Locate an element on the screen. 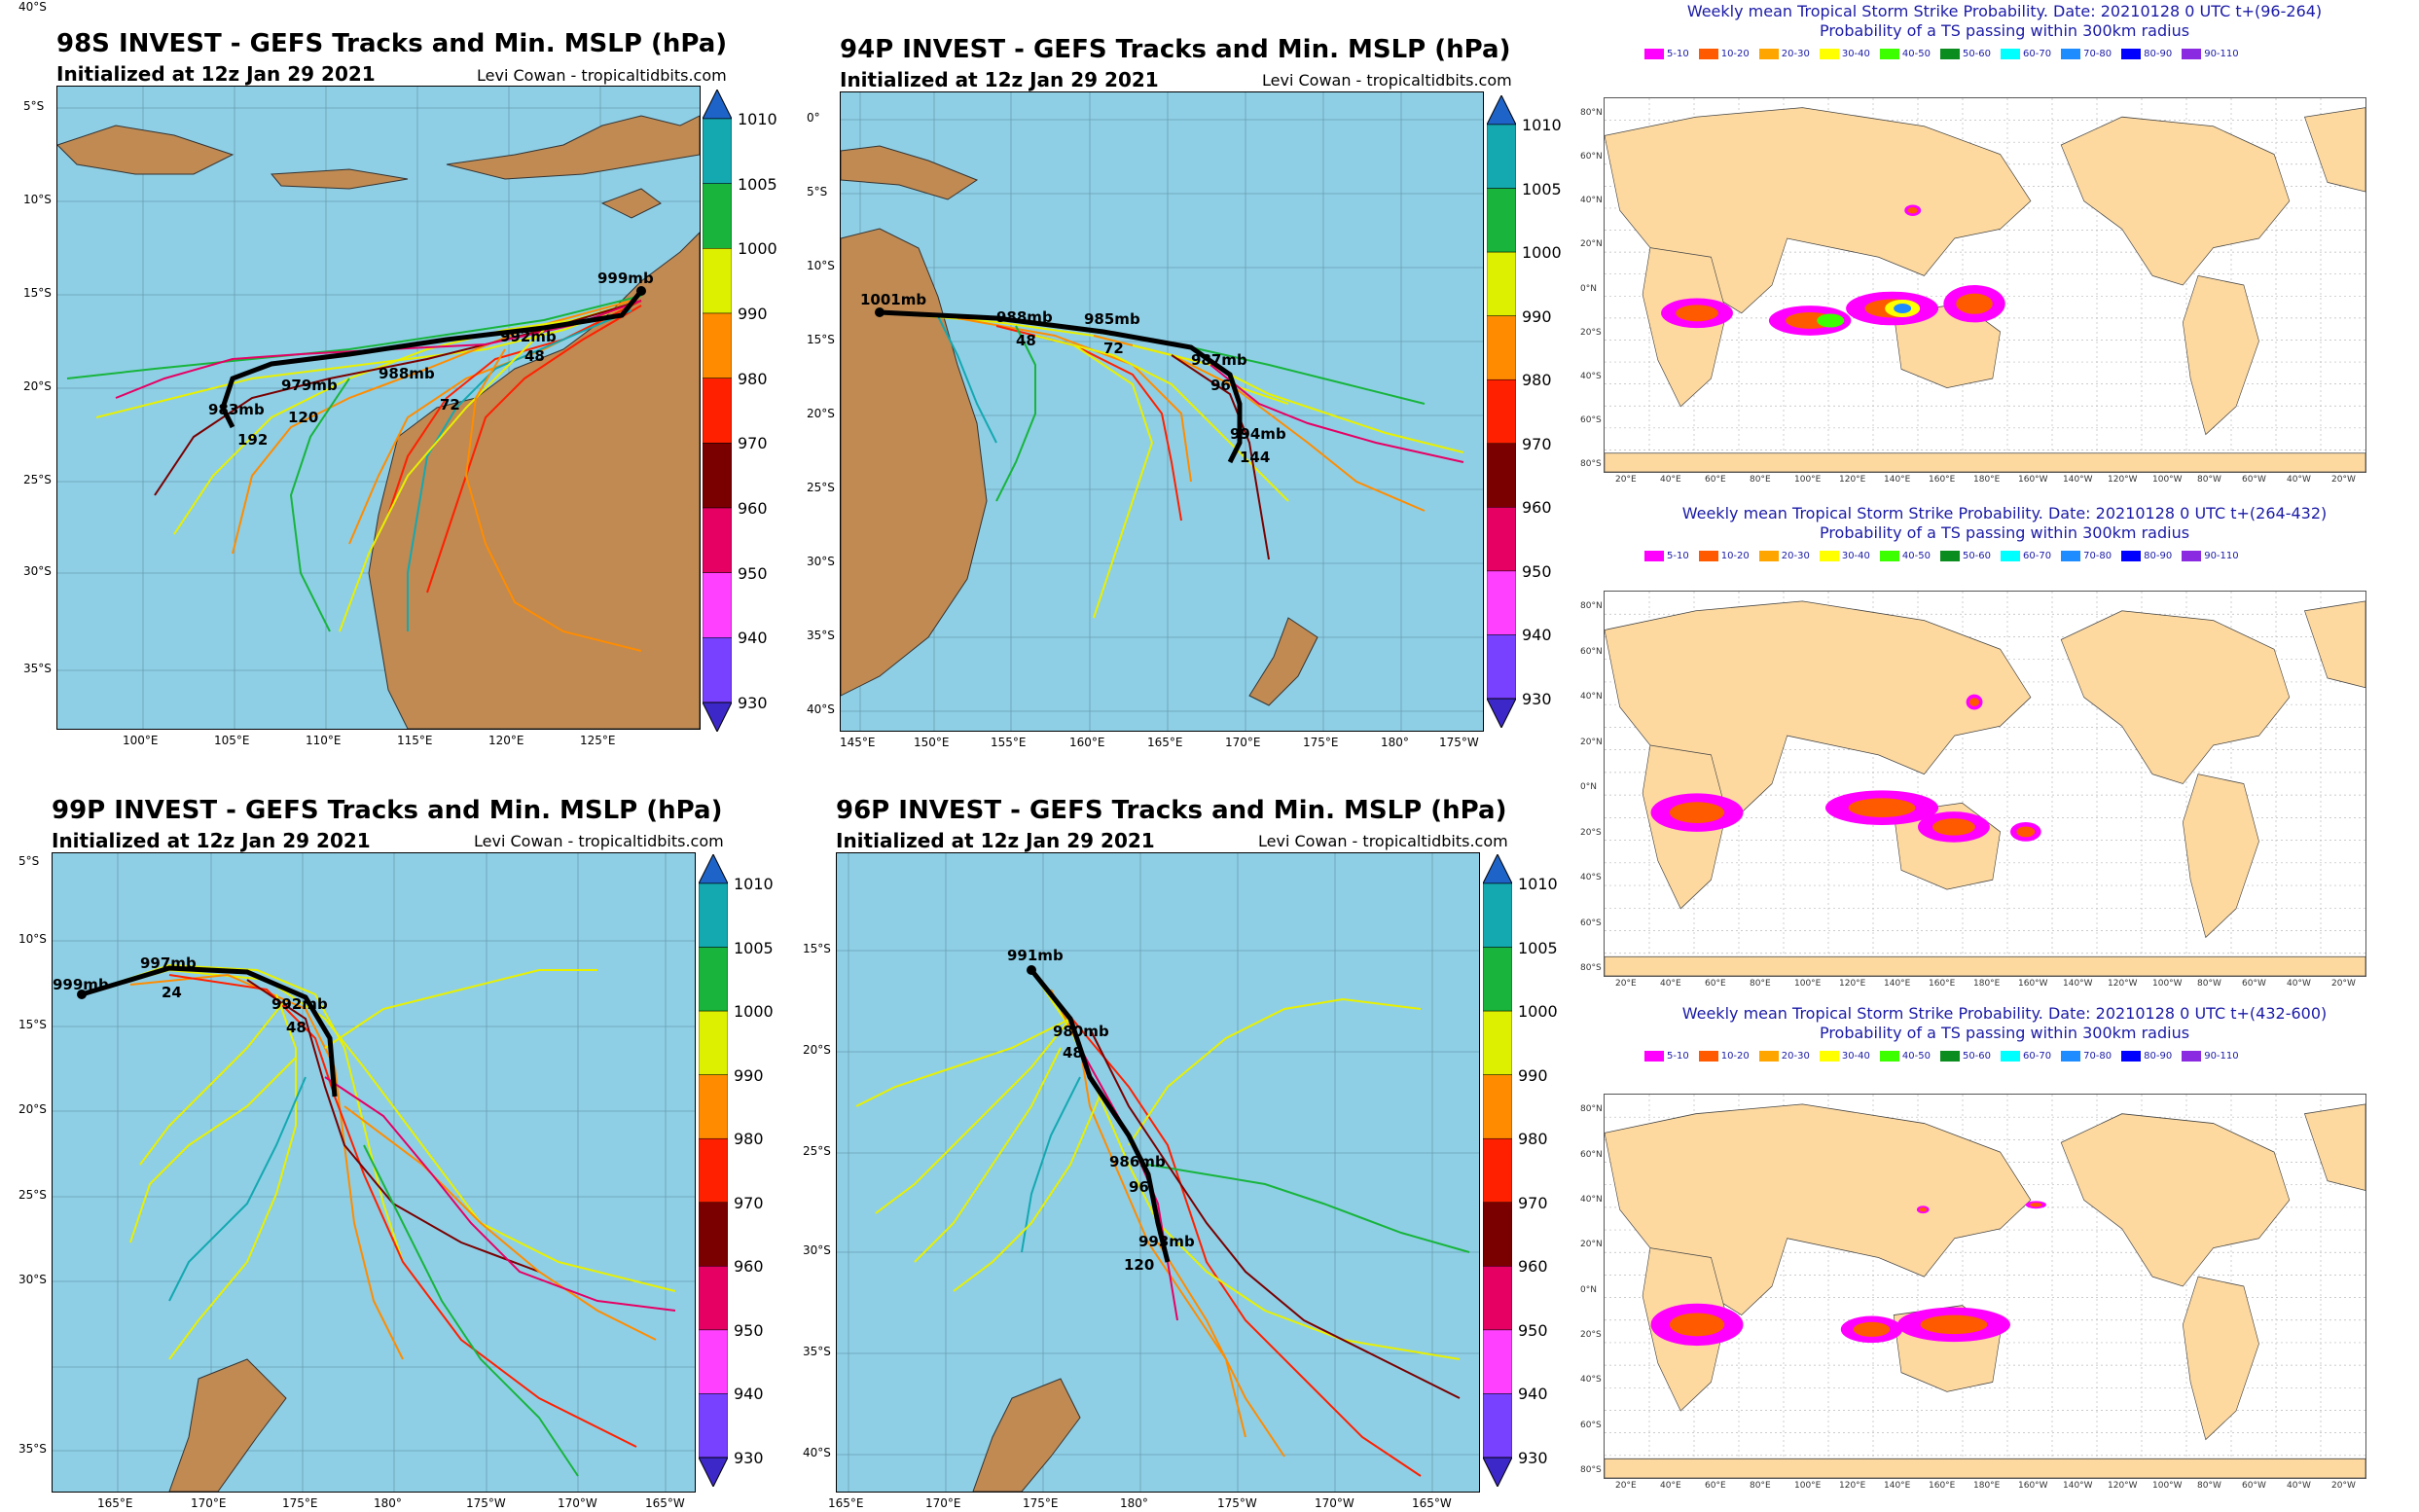  panel-init-96p: Initialized at 12z Jan 29 2021 is located at coordinates (995, 840).